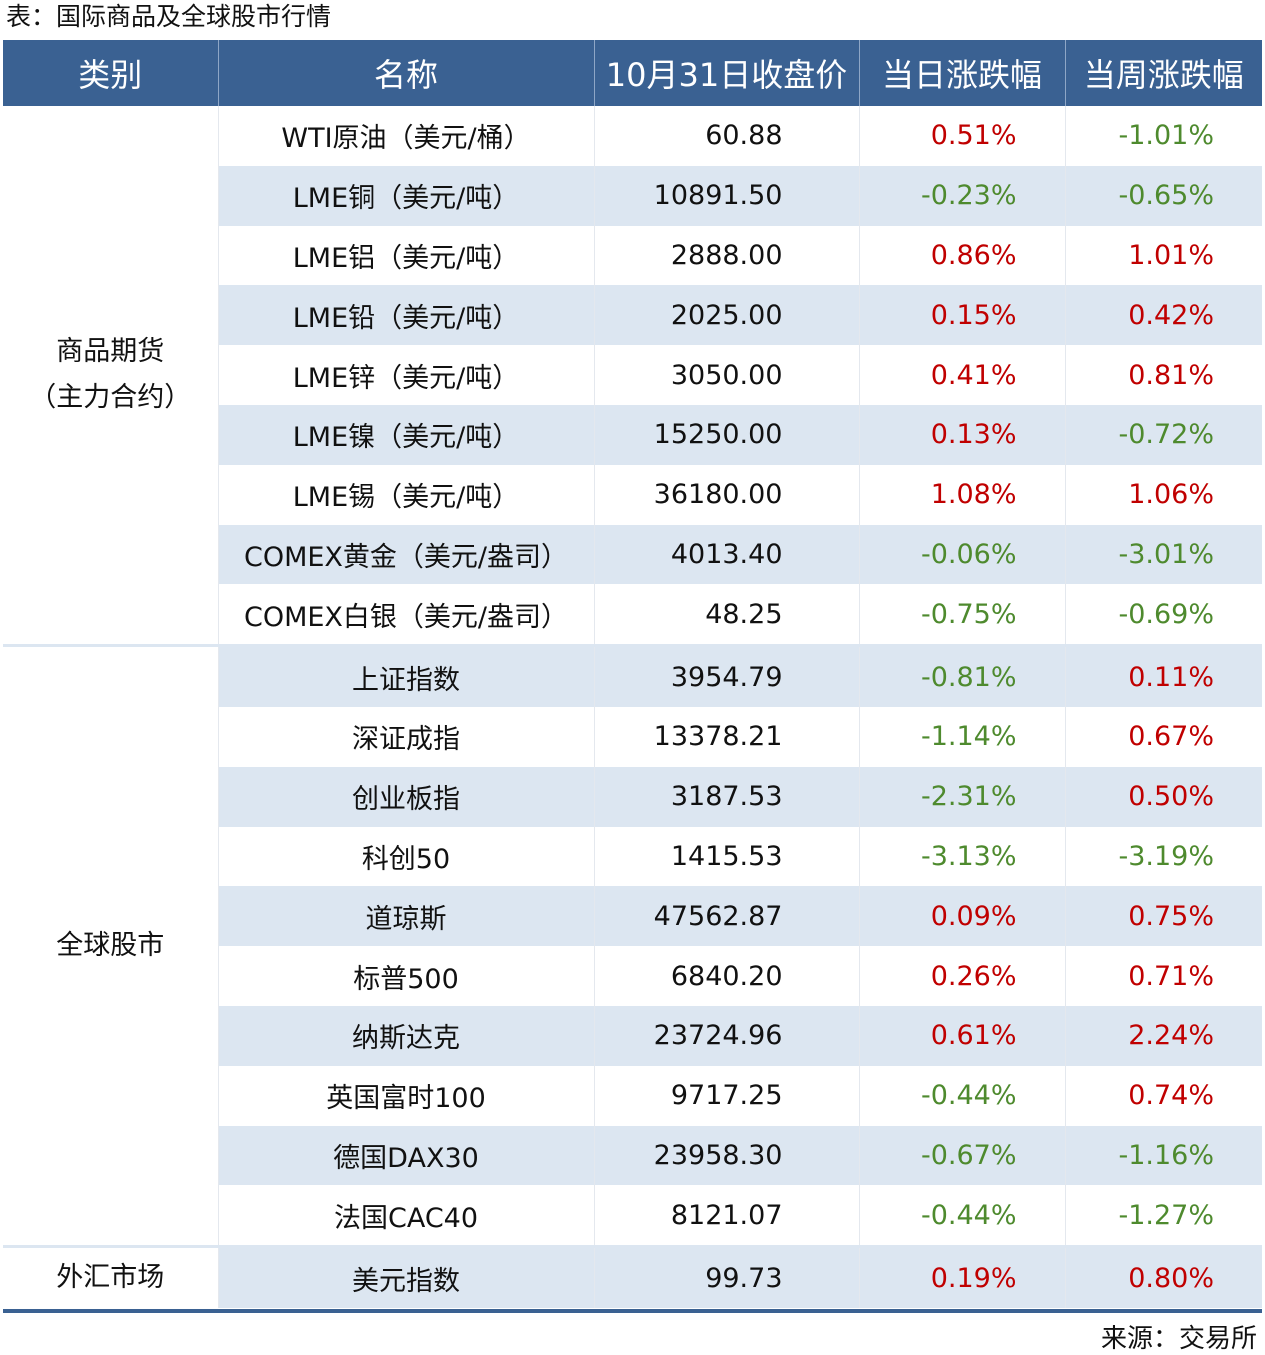  I want to click on week-change: -0.69%, so click(1163, 615).